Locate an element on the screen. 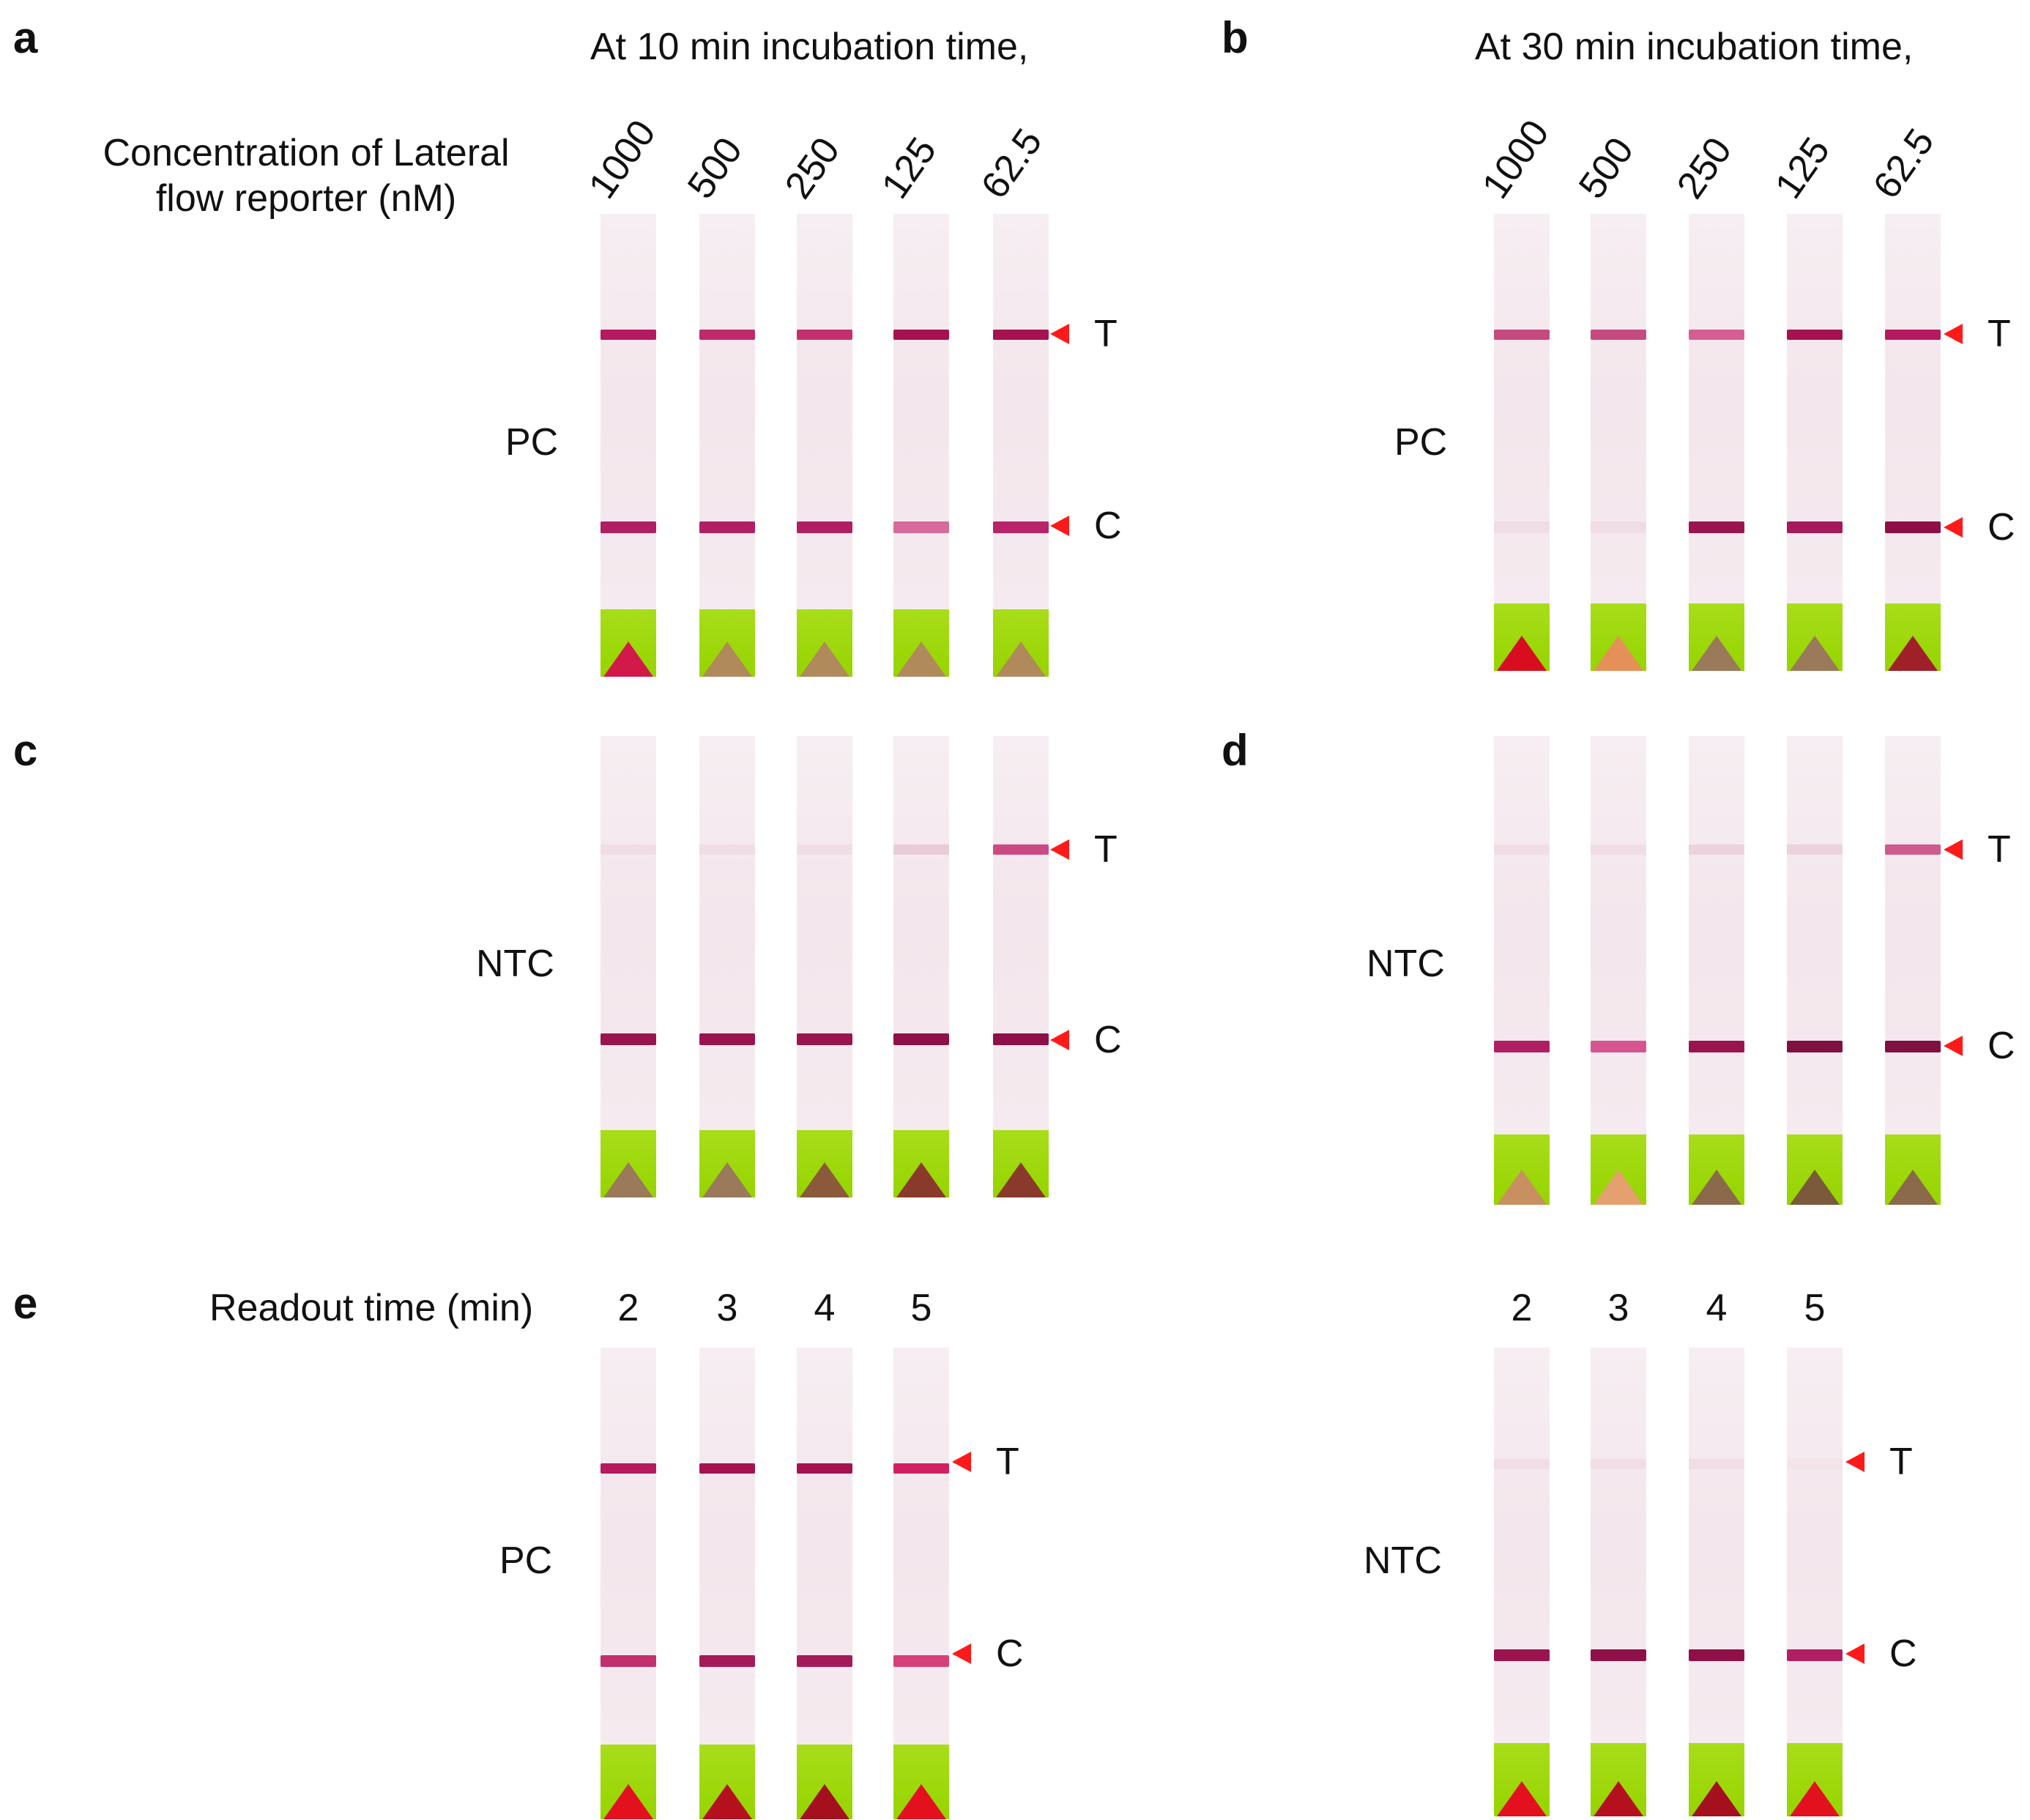 The width and height of the screenshot is (2030, 1820). concentration-label-a-0: 1000 is located at coordinates (622, 159).